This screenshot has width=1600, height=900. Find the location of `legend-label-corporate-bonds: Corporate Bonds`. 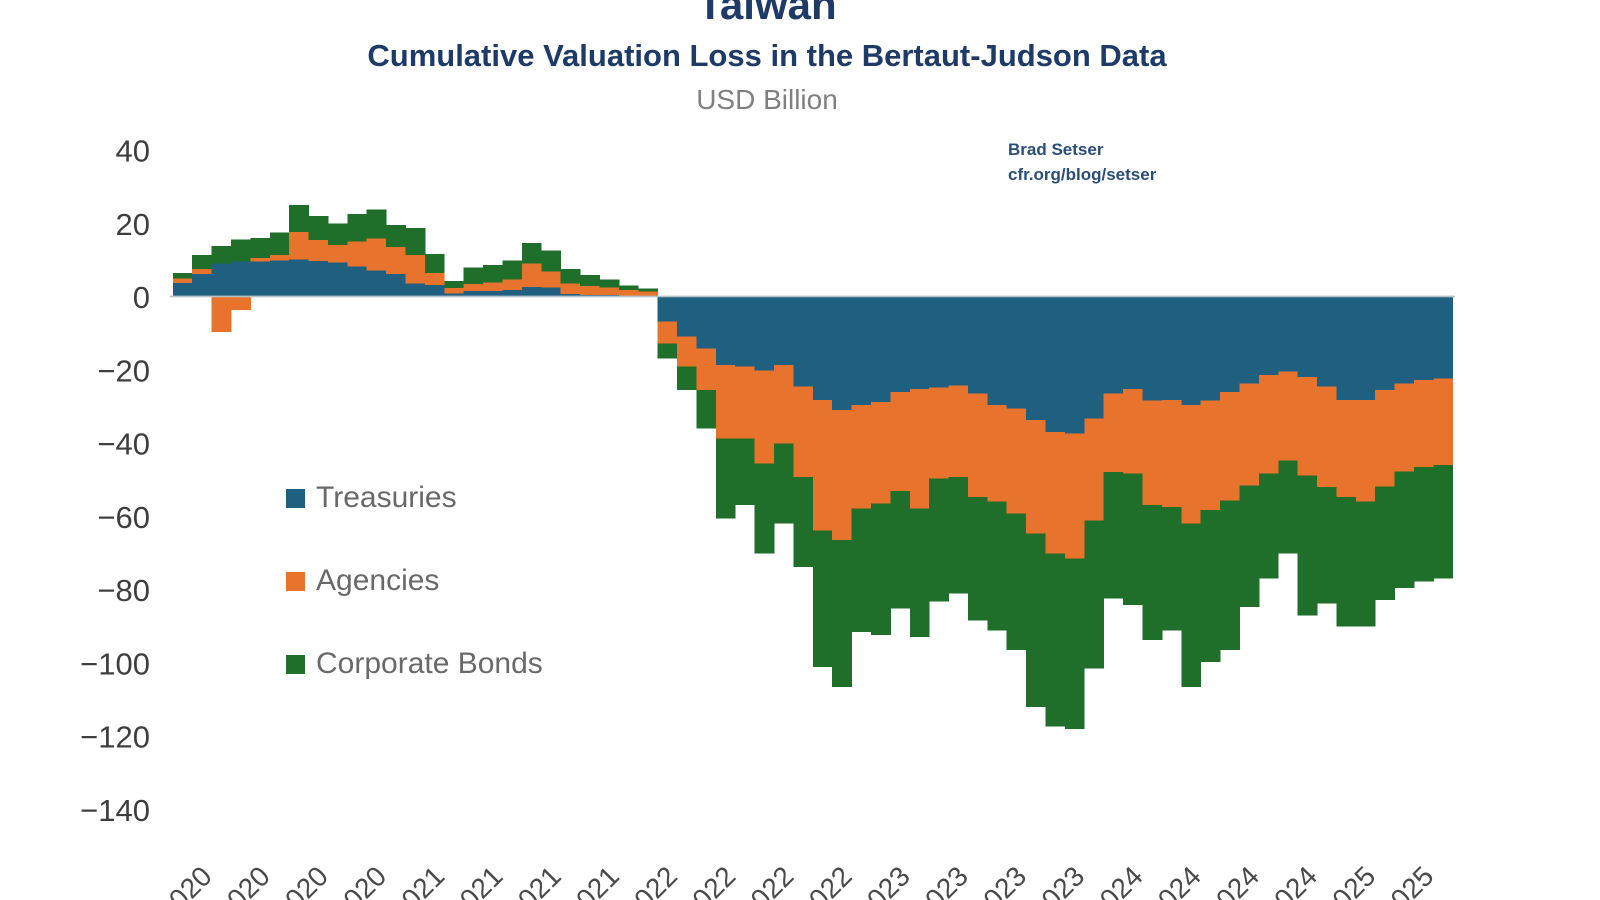

legend-label-corporate-bonds: Corporate Bonds is located at coordinates (429, 663).